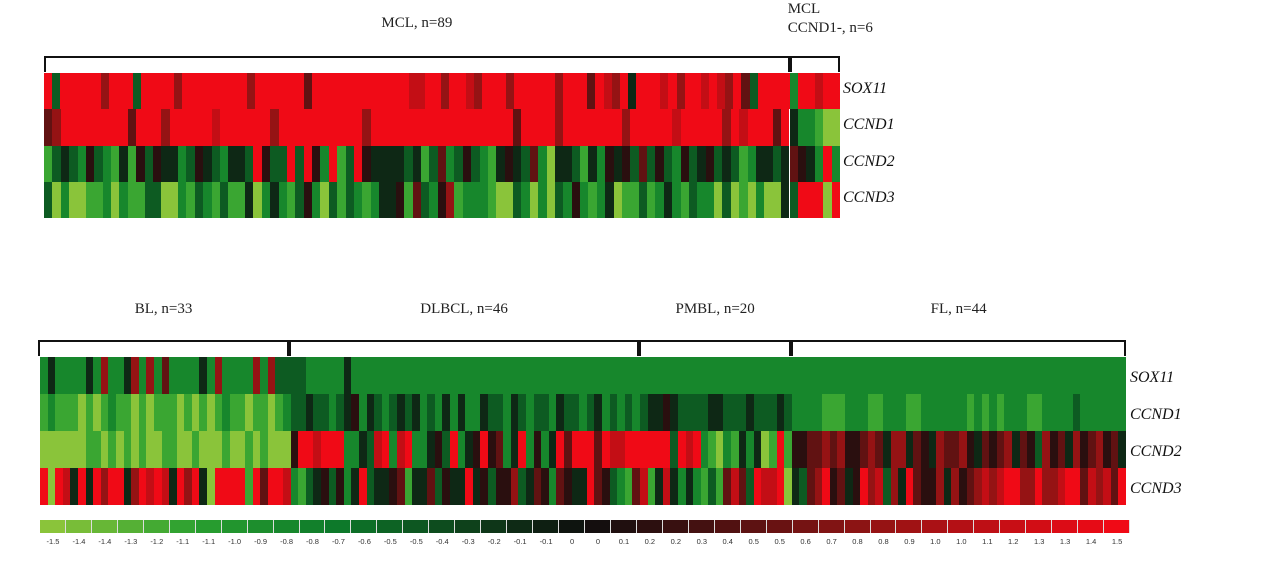 The image size is (1280, 581). I want to click on scale-step: -0.9, so click(260, 533).